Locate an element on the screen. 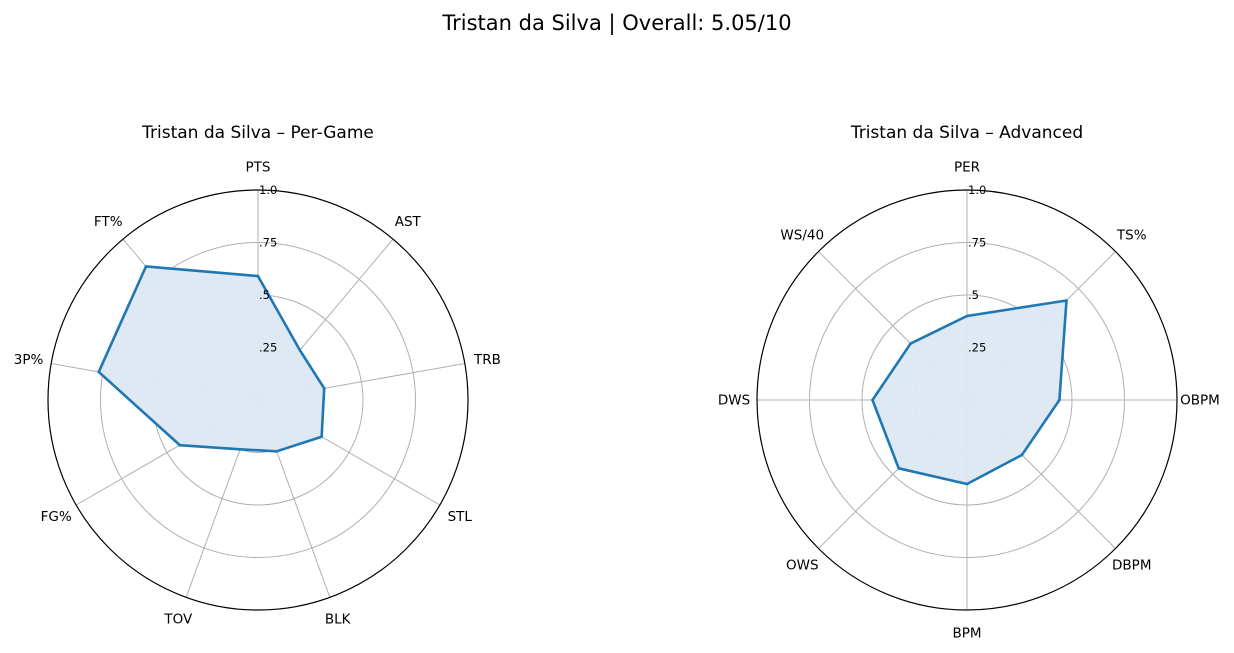 The height and width of the screenshot is (653, 1234). axis-label-obpm: OBPM is located at coordinates (1200, 401).